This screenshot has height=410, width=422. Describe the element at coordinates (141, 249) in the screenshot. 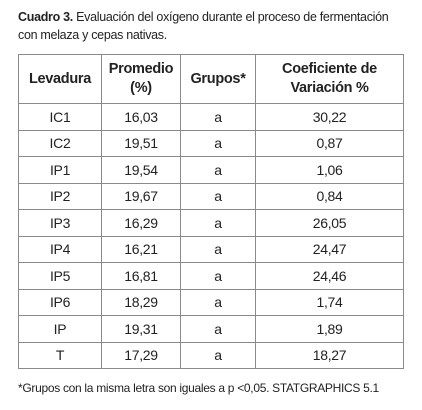

I see `table-cell: 16,21` at that location.